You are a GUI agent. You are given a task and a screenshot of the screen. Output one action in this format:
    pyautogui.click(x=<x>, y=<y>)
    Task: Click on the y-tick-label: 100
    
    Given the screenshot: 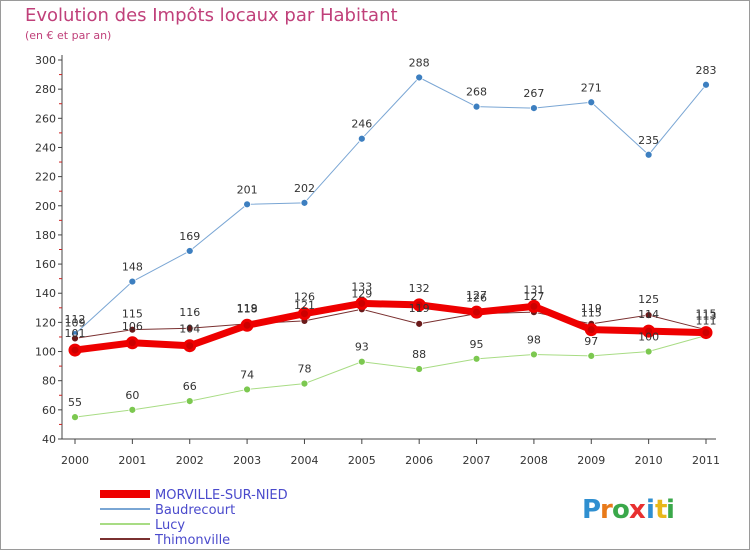 What is the action you would take?
    pyautogui.click(x=45, y=352)
    